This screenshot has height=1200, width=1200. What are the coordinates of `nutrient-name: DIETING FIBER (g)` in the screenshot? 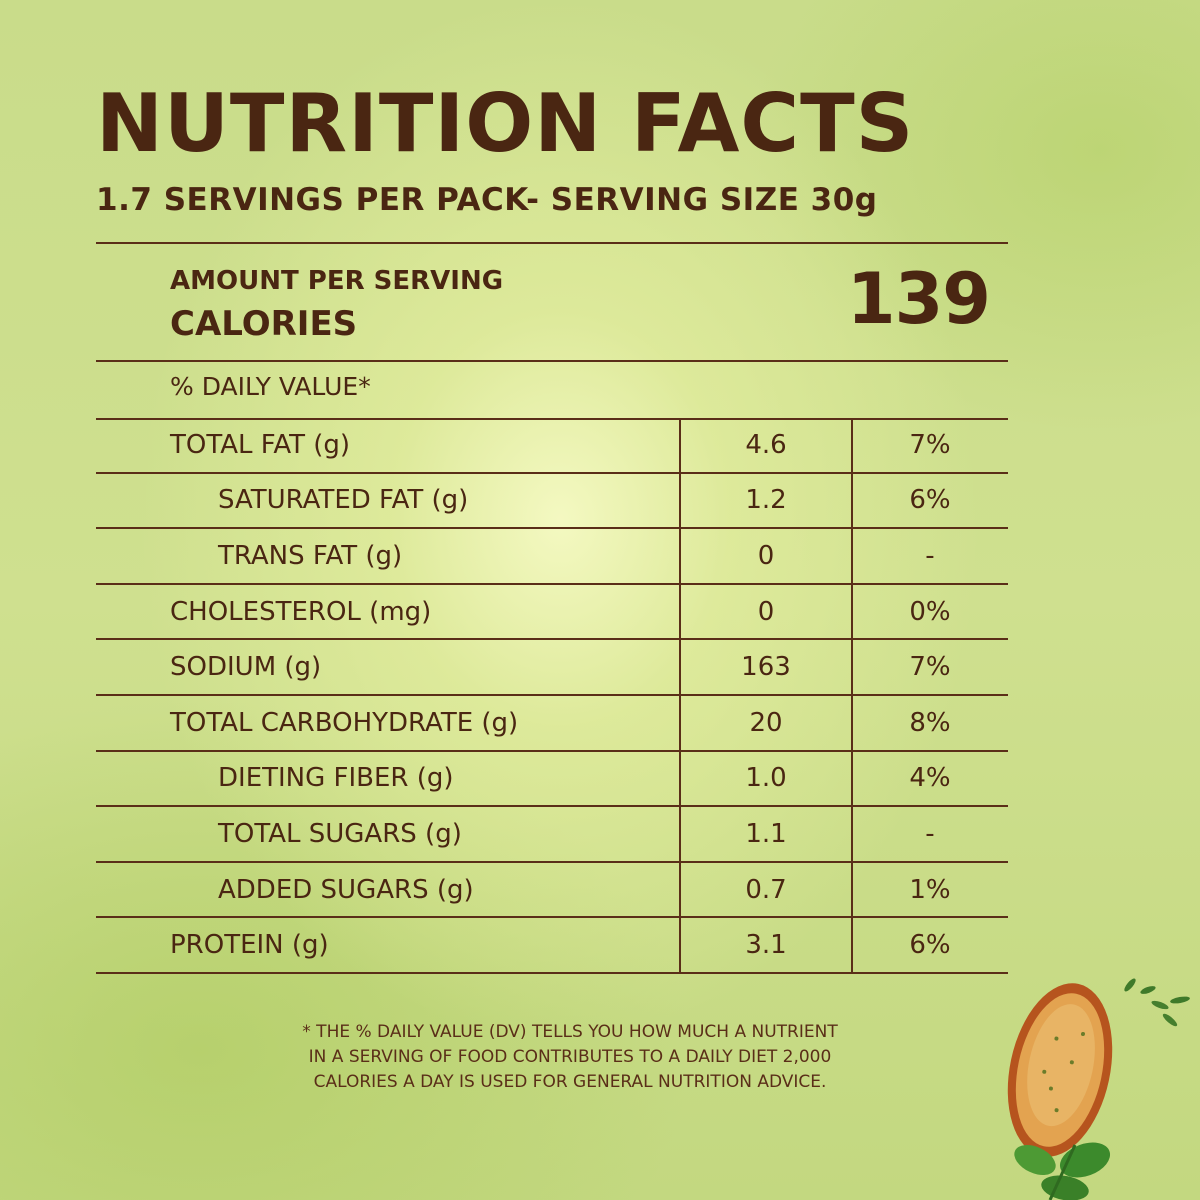 It's located at (336, 778).